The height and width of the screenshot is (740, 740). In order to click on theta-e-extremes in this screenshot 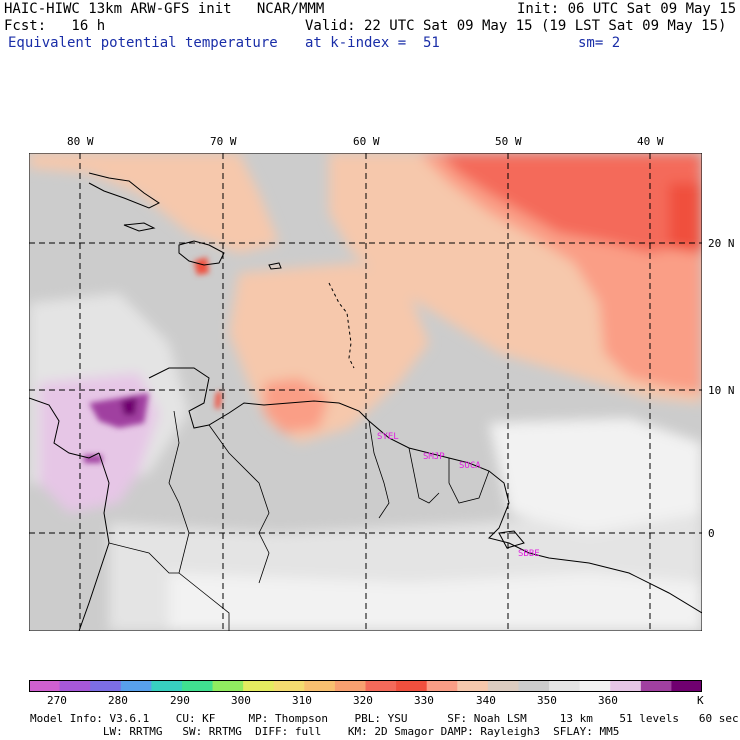, I will do `click(153, 360)`.